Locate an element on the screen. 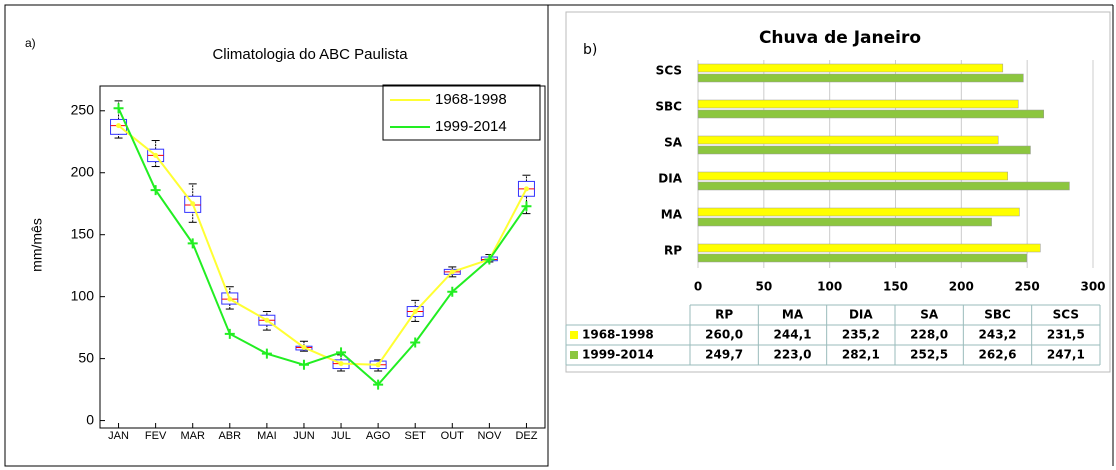 This screenshot has height=470, width=1116. x-tick-label: JUN is located at coordinates (303, 436).